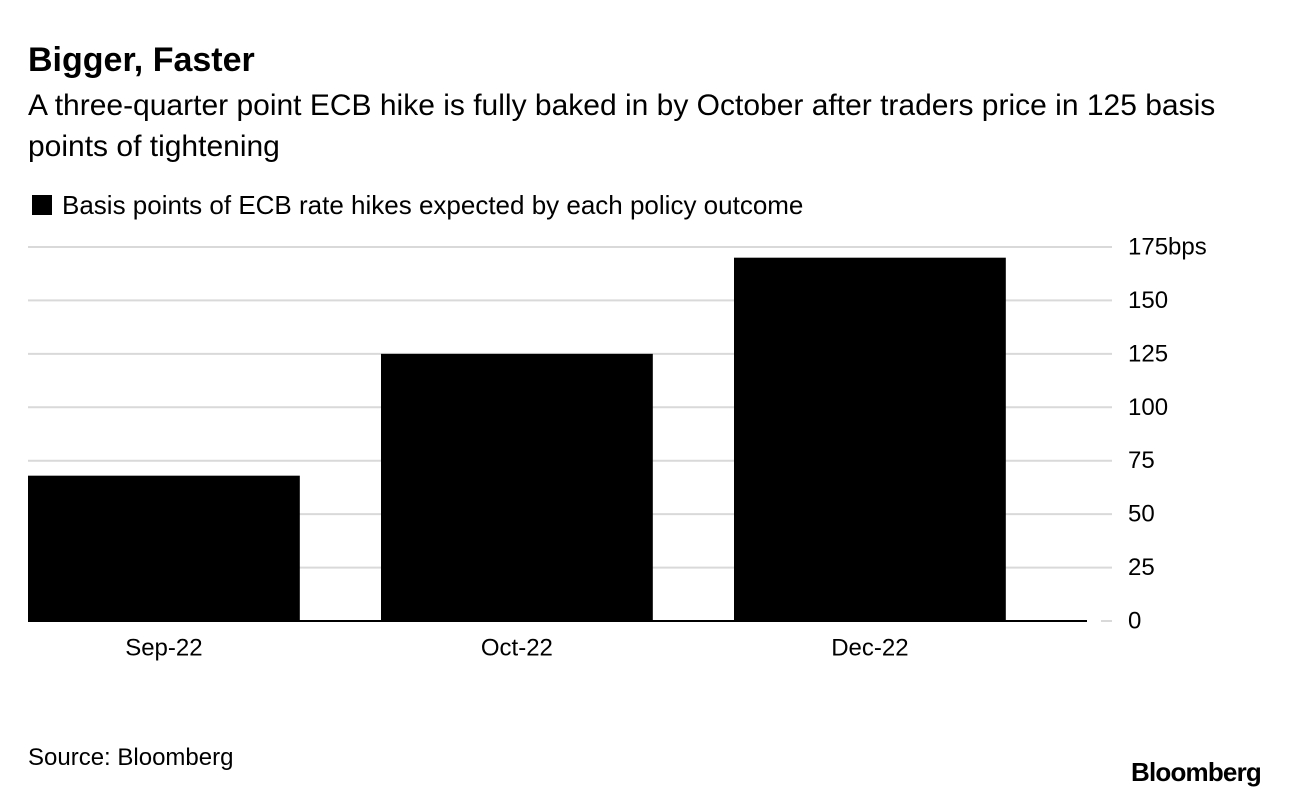 The width and height of the screenshot is (1289, 798). Describe the element at coordinates (1148, 407) in the screenshot. I see `y-tick-label: 100` at that location.